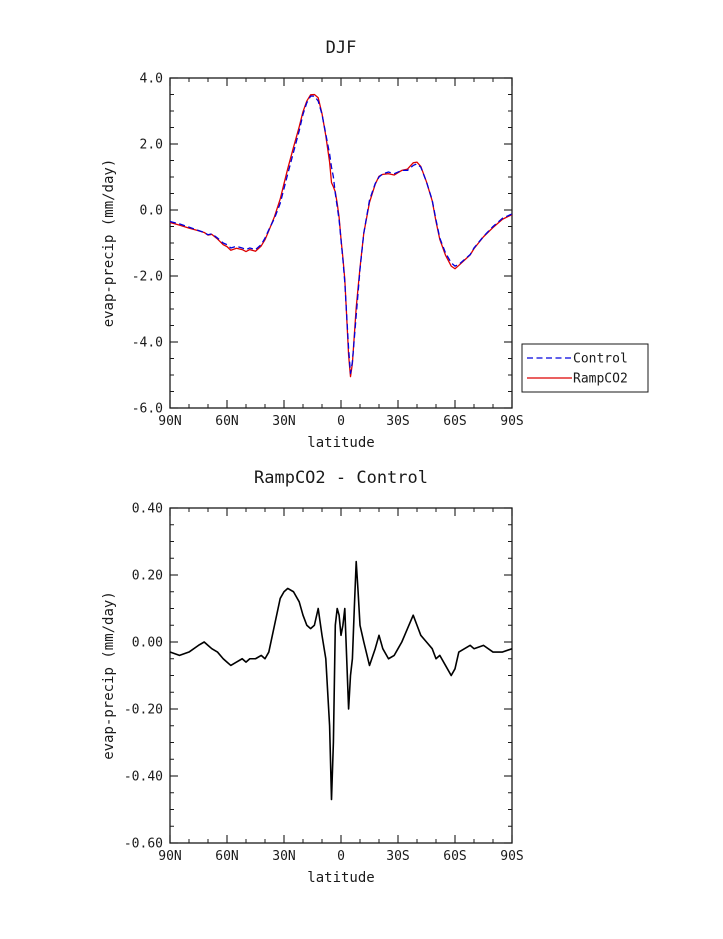  Describe the element at coordinates (151, 211) in the screenshot. I see `y-tick-label: 0.0` at that location.